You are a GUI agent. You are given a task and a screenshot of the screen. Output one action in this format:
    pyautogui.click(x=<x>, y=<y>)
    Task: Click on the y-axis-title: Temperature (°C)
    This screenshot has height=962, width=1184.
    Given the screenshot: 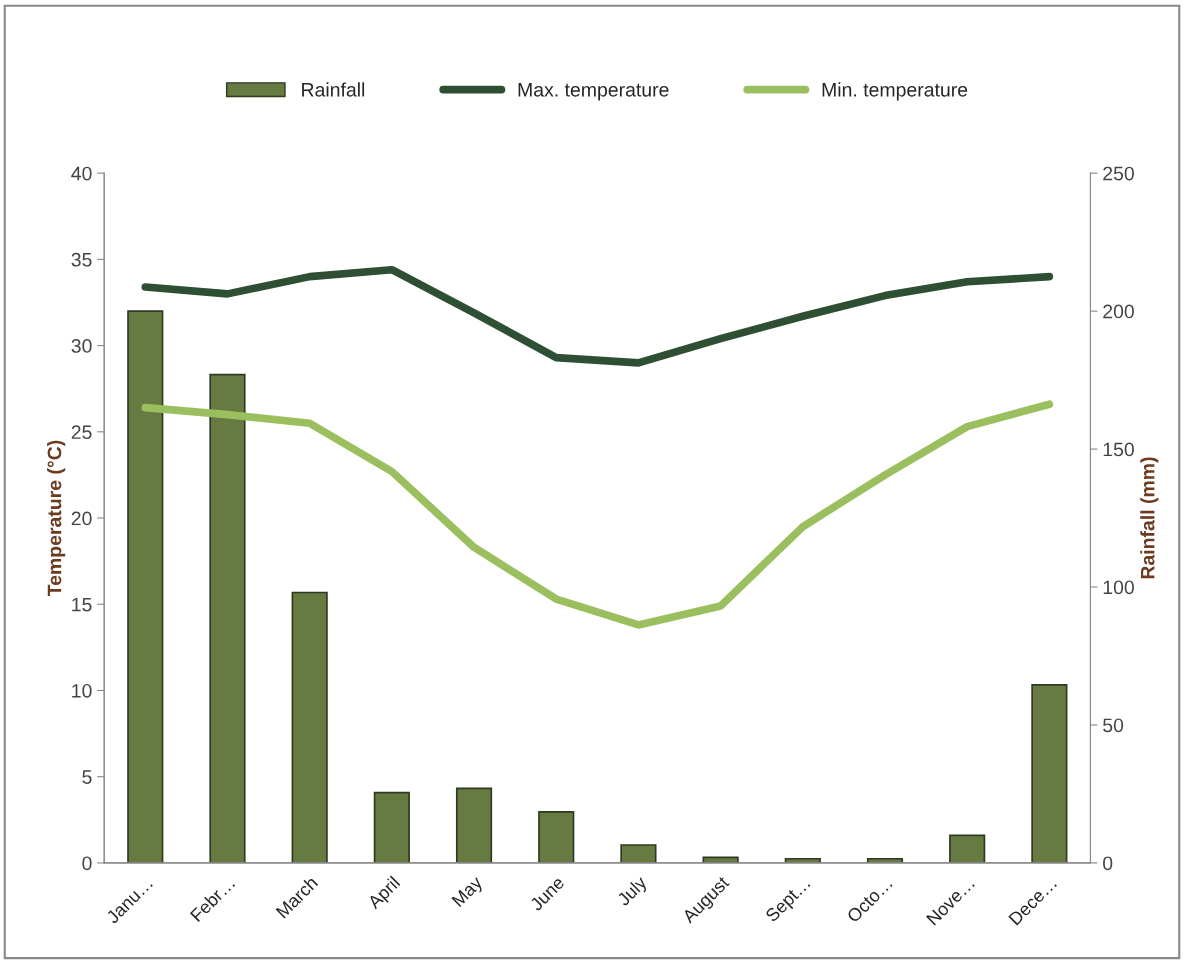 What is the action you would take?
    pyautogui.click(x=56, y=518)
    